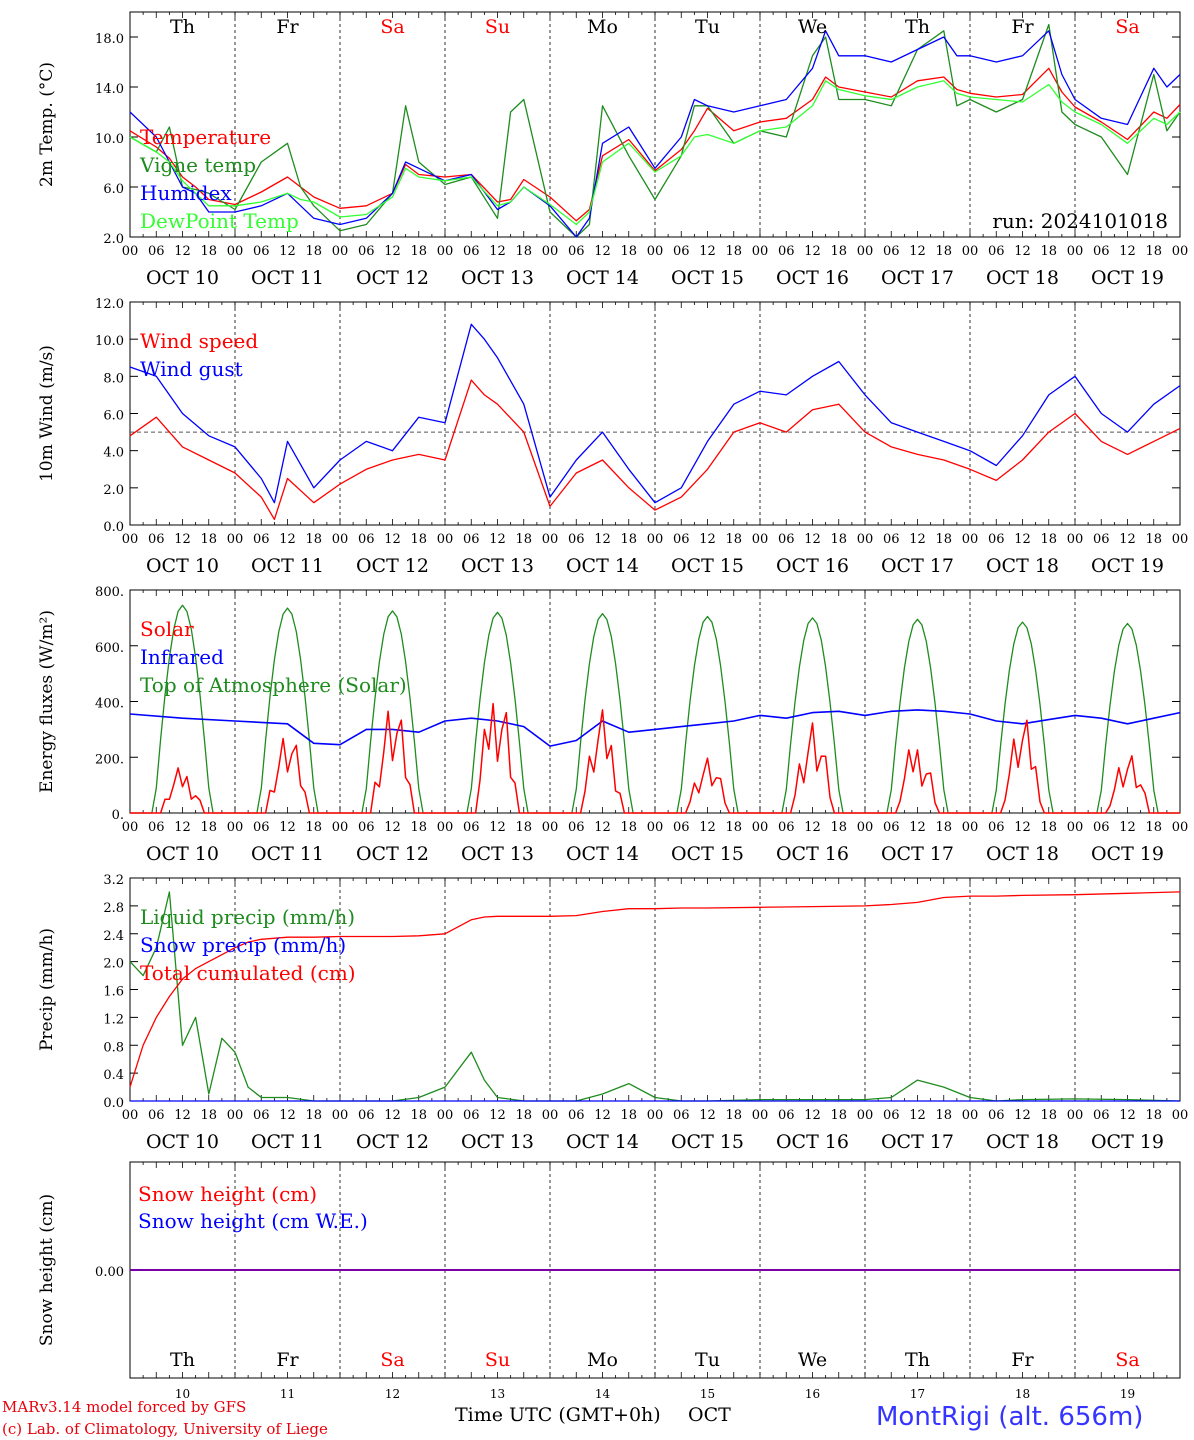  What do you see at coordinates (1127, 1360) in the screenshot?
I see `weekday-label-bottom: Sa` at bounding box center [1127, 1360].